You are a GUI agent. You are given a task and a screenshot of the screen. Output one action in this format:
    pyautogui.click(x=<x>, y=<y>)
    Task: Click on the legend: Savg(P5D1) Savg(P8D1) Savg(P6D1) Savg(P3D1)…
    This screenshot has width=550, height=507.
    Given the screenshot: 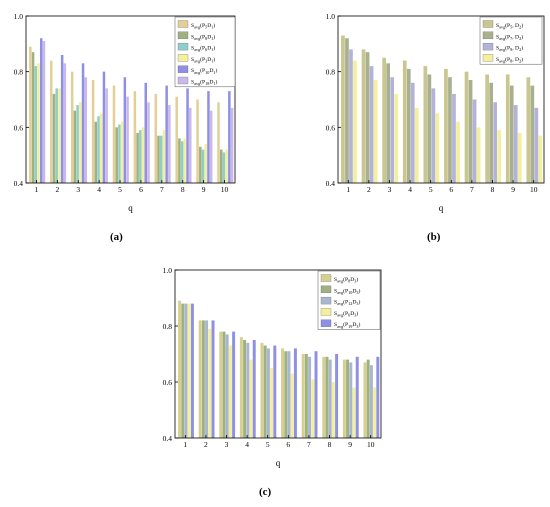 What is the action you would take?
    pyautogui.click(x=205, y=52)
    